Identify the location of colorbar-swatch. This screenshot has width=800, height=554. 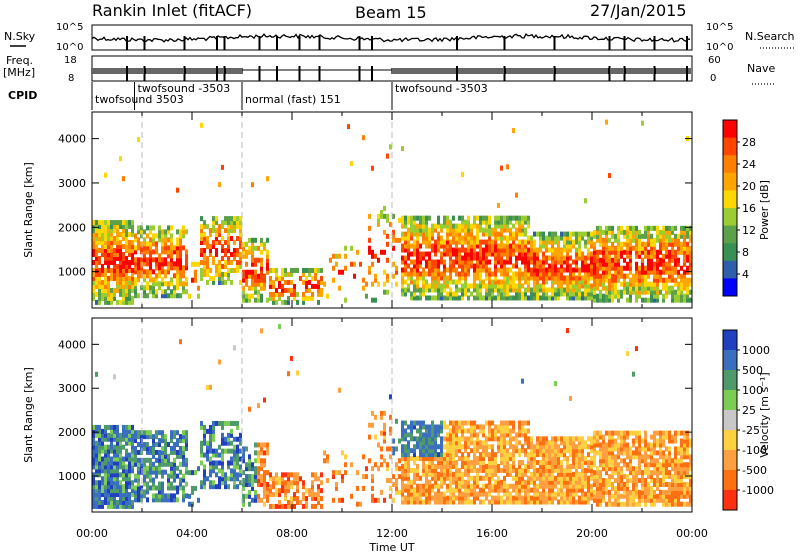
(730, 217).